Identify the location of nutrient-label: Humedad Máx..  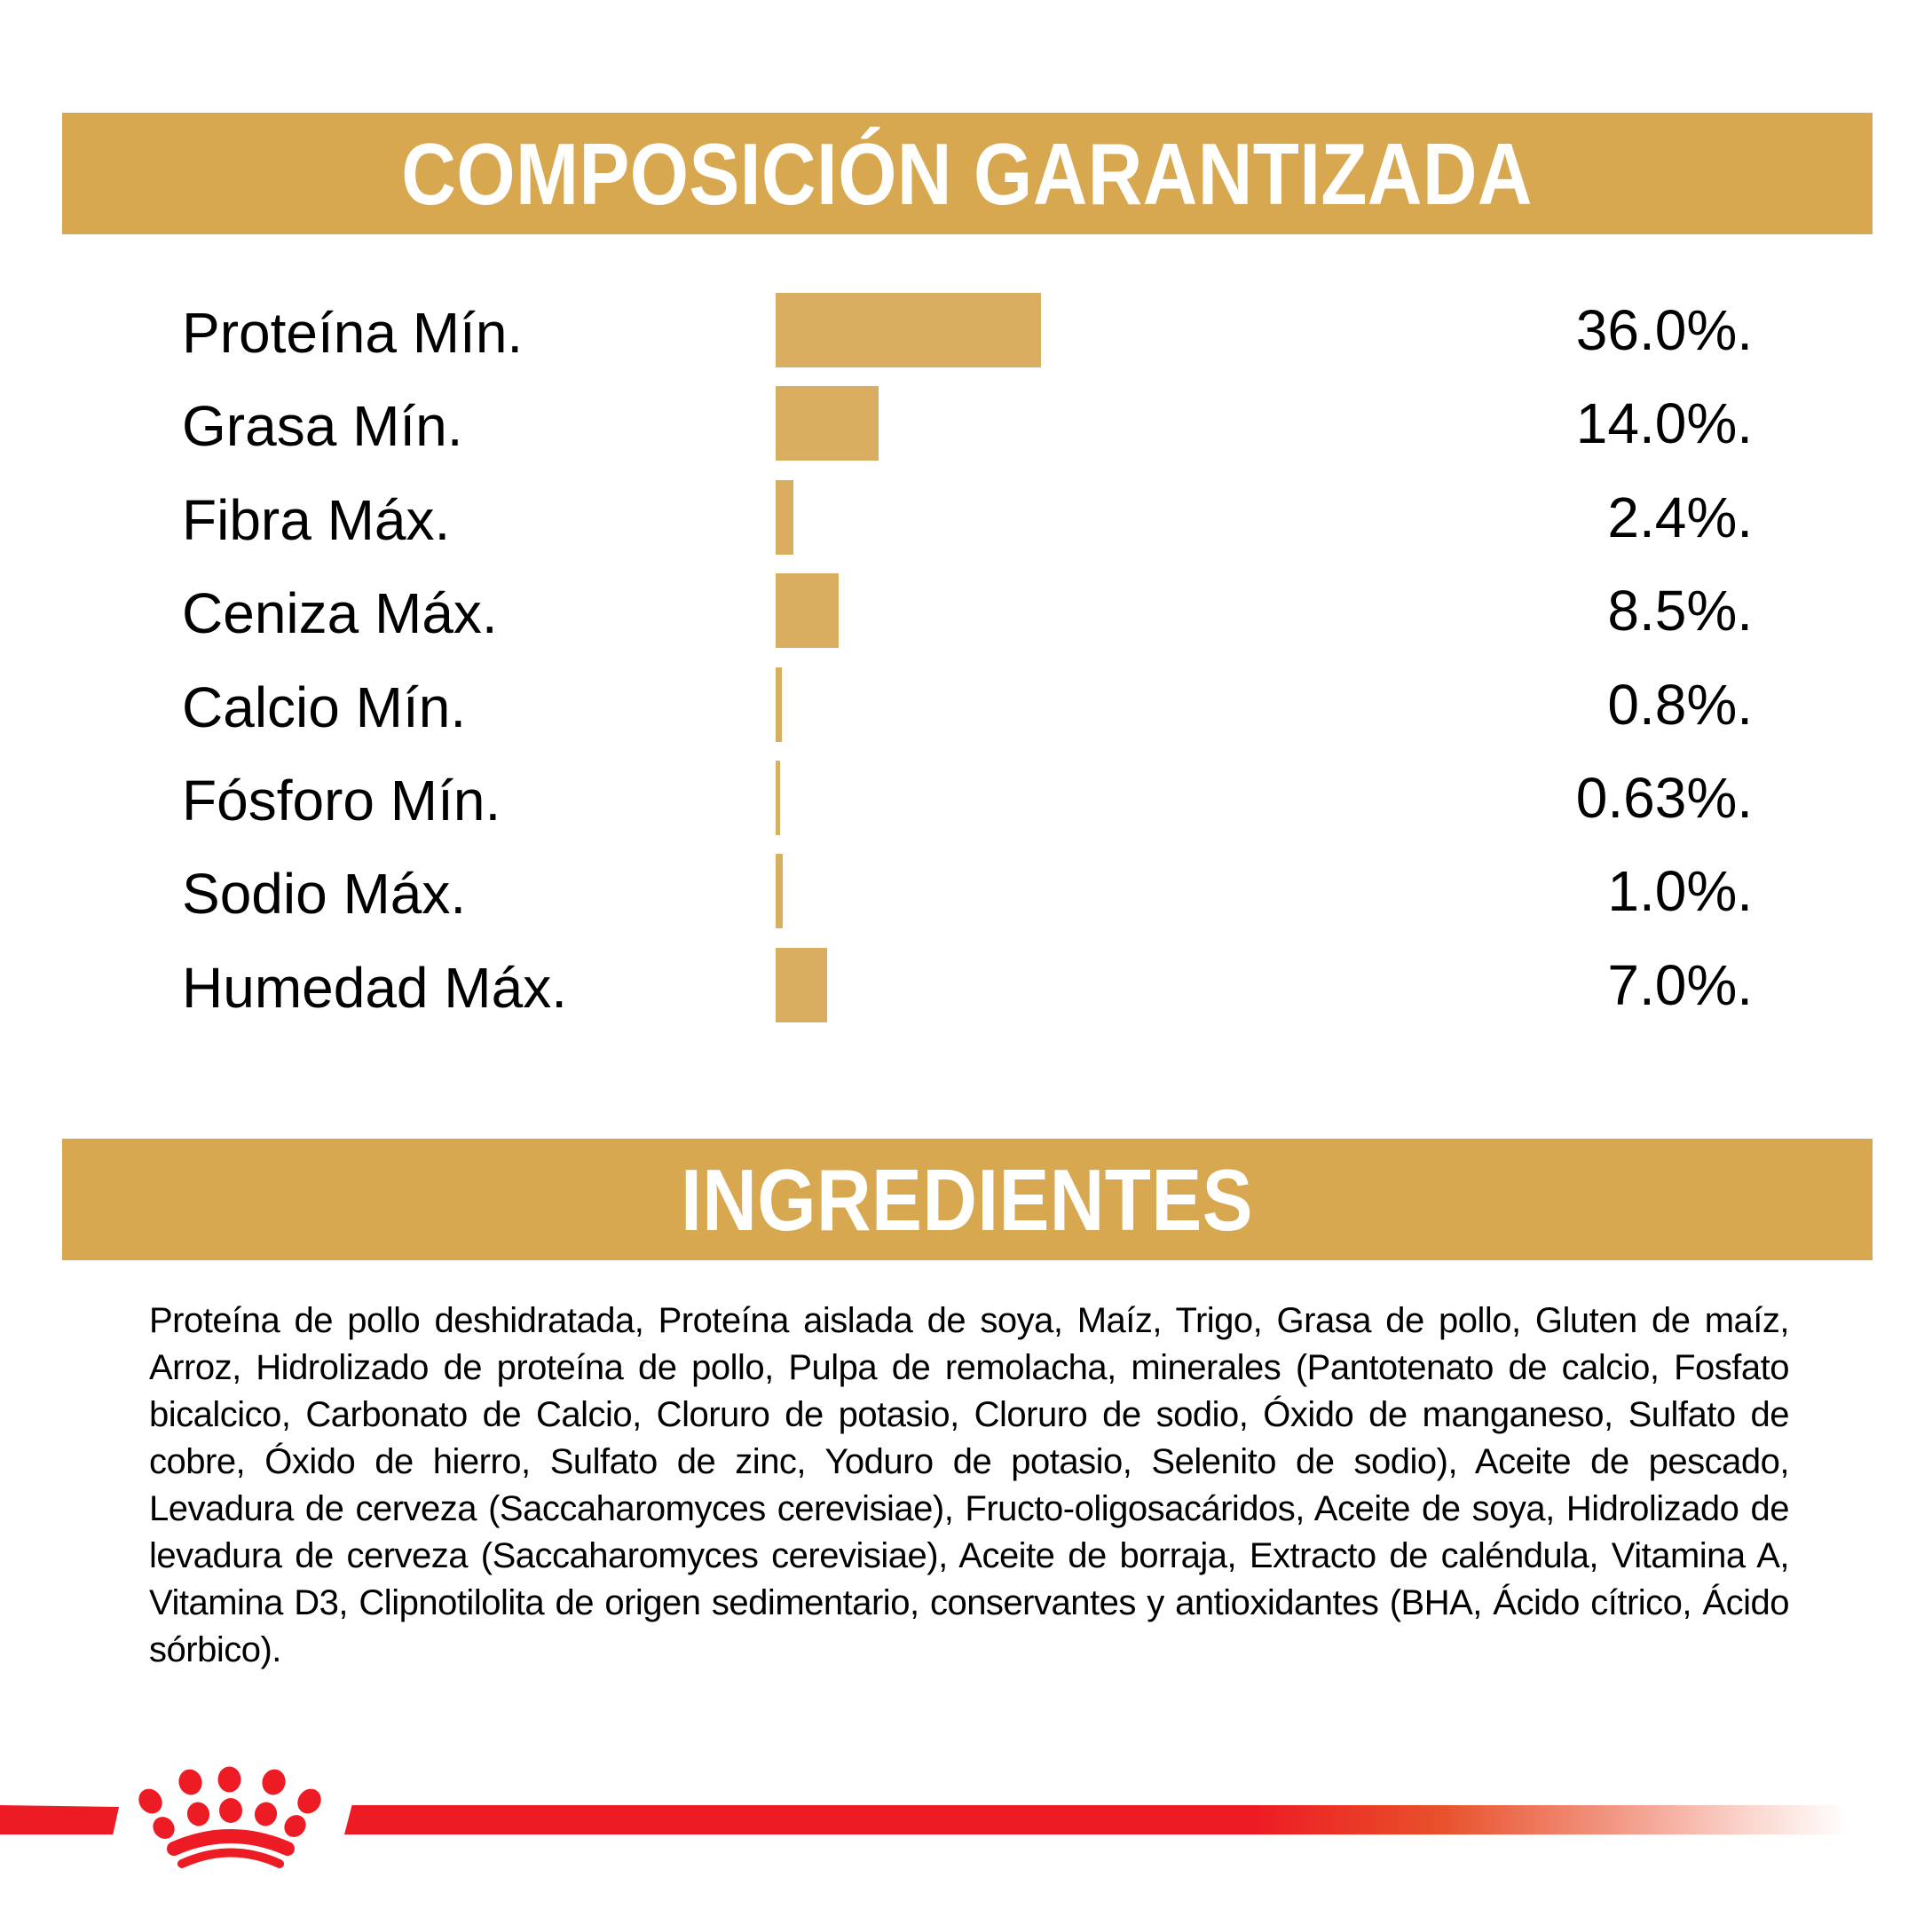
(374, 987).